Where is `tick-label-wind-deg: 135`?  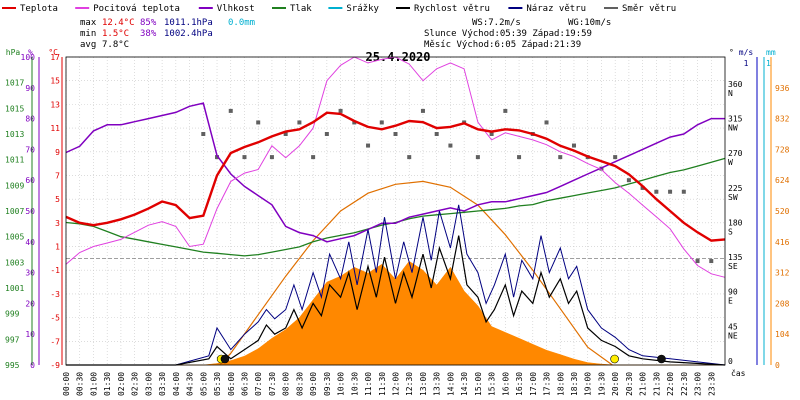 tick-label-wind-deg: 135 is located at coordinates (735, 257).